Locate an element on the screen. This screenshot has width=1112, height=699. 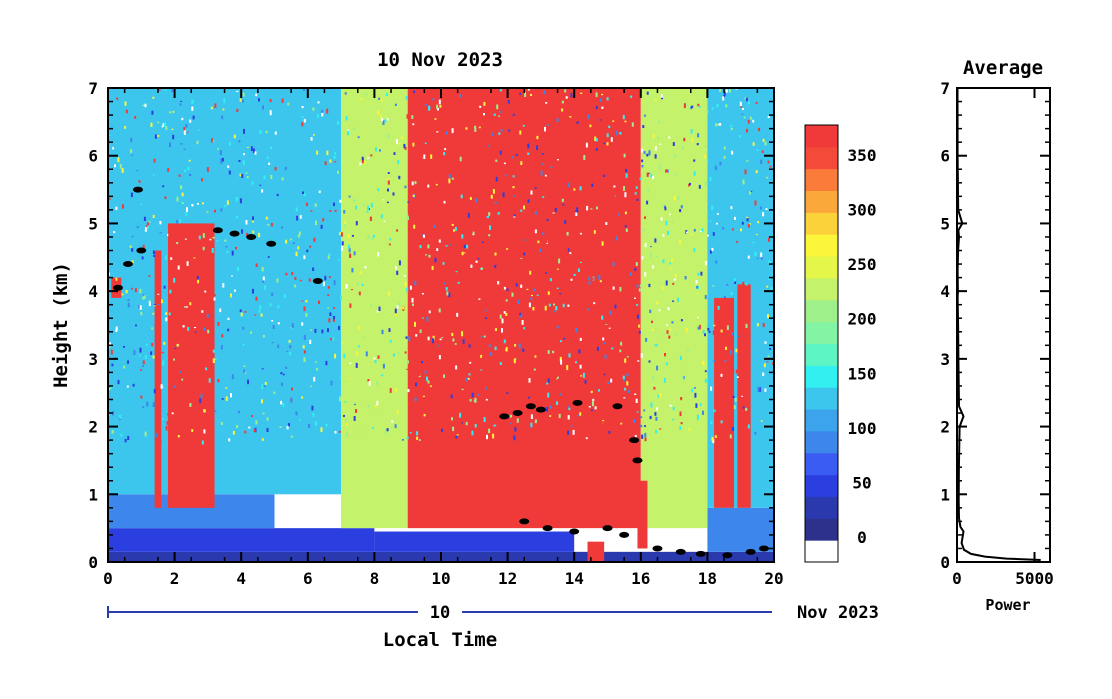
avg-y-tick-label-6: 6 is located at coordinates (945, 156).